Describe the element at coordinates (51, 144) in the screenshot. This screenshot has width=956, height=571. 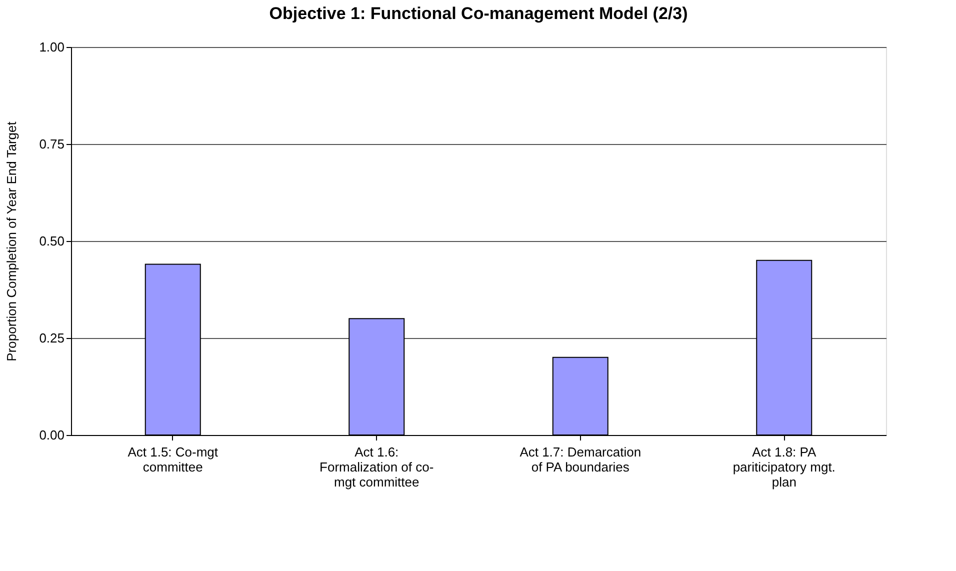
I see `y-tick-label: 0.75` at that location.